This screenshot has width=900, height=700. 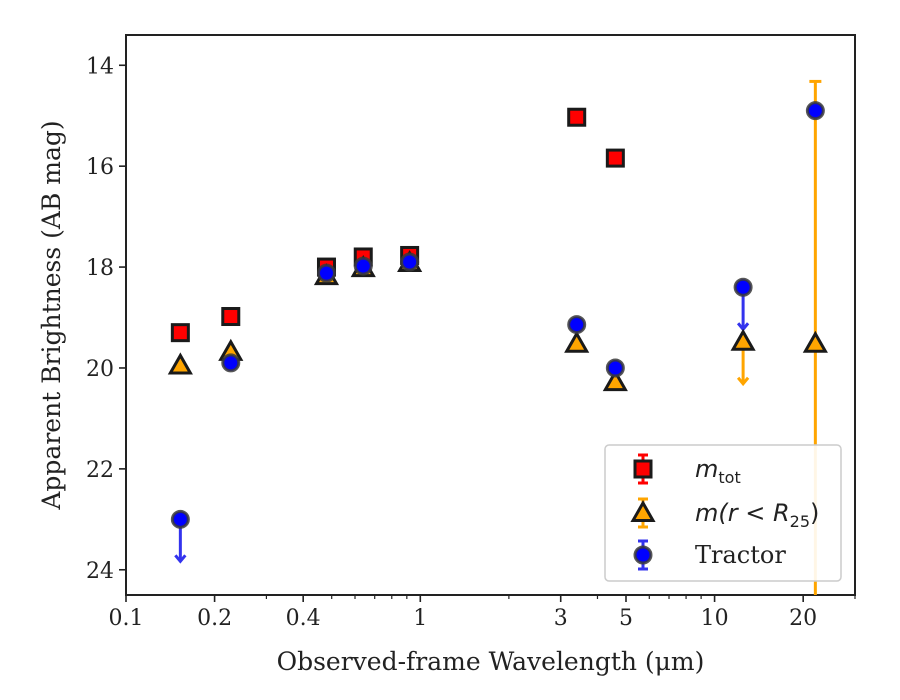 What do you see at coordinates (715, 618) in the screenshot?
I see `x-tick-label: 10` at bounding box center [715, 618].